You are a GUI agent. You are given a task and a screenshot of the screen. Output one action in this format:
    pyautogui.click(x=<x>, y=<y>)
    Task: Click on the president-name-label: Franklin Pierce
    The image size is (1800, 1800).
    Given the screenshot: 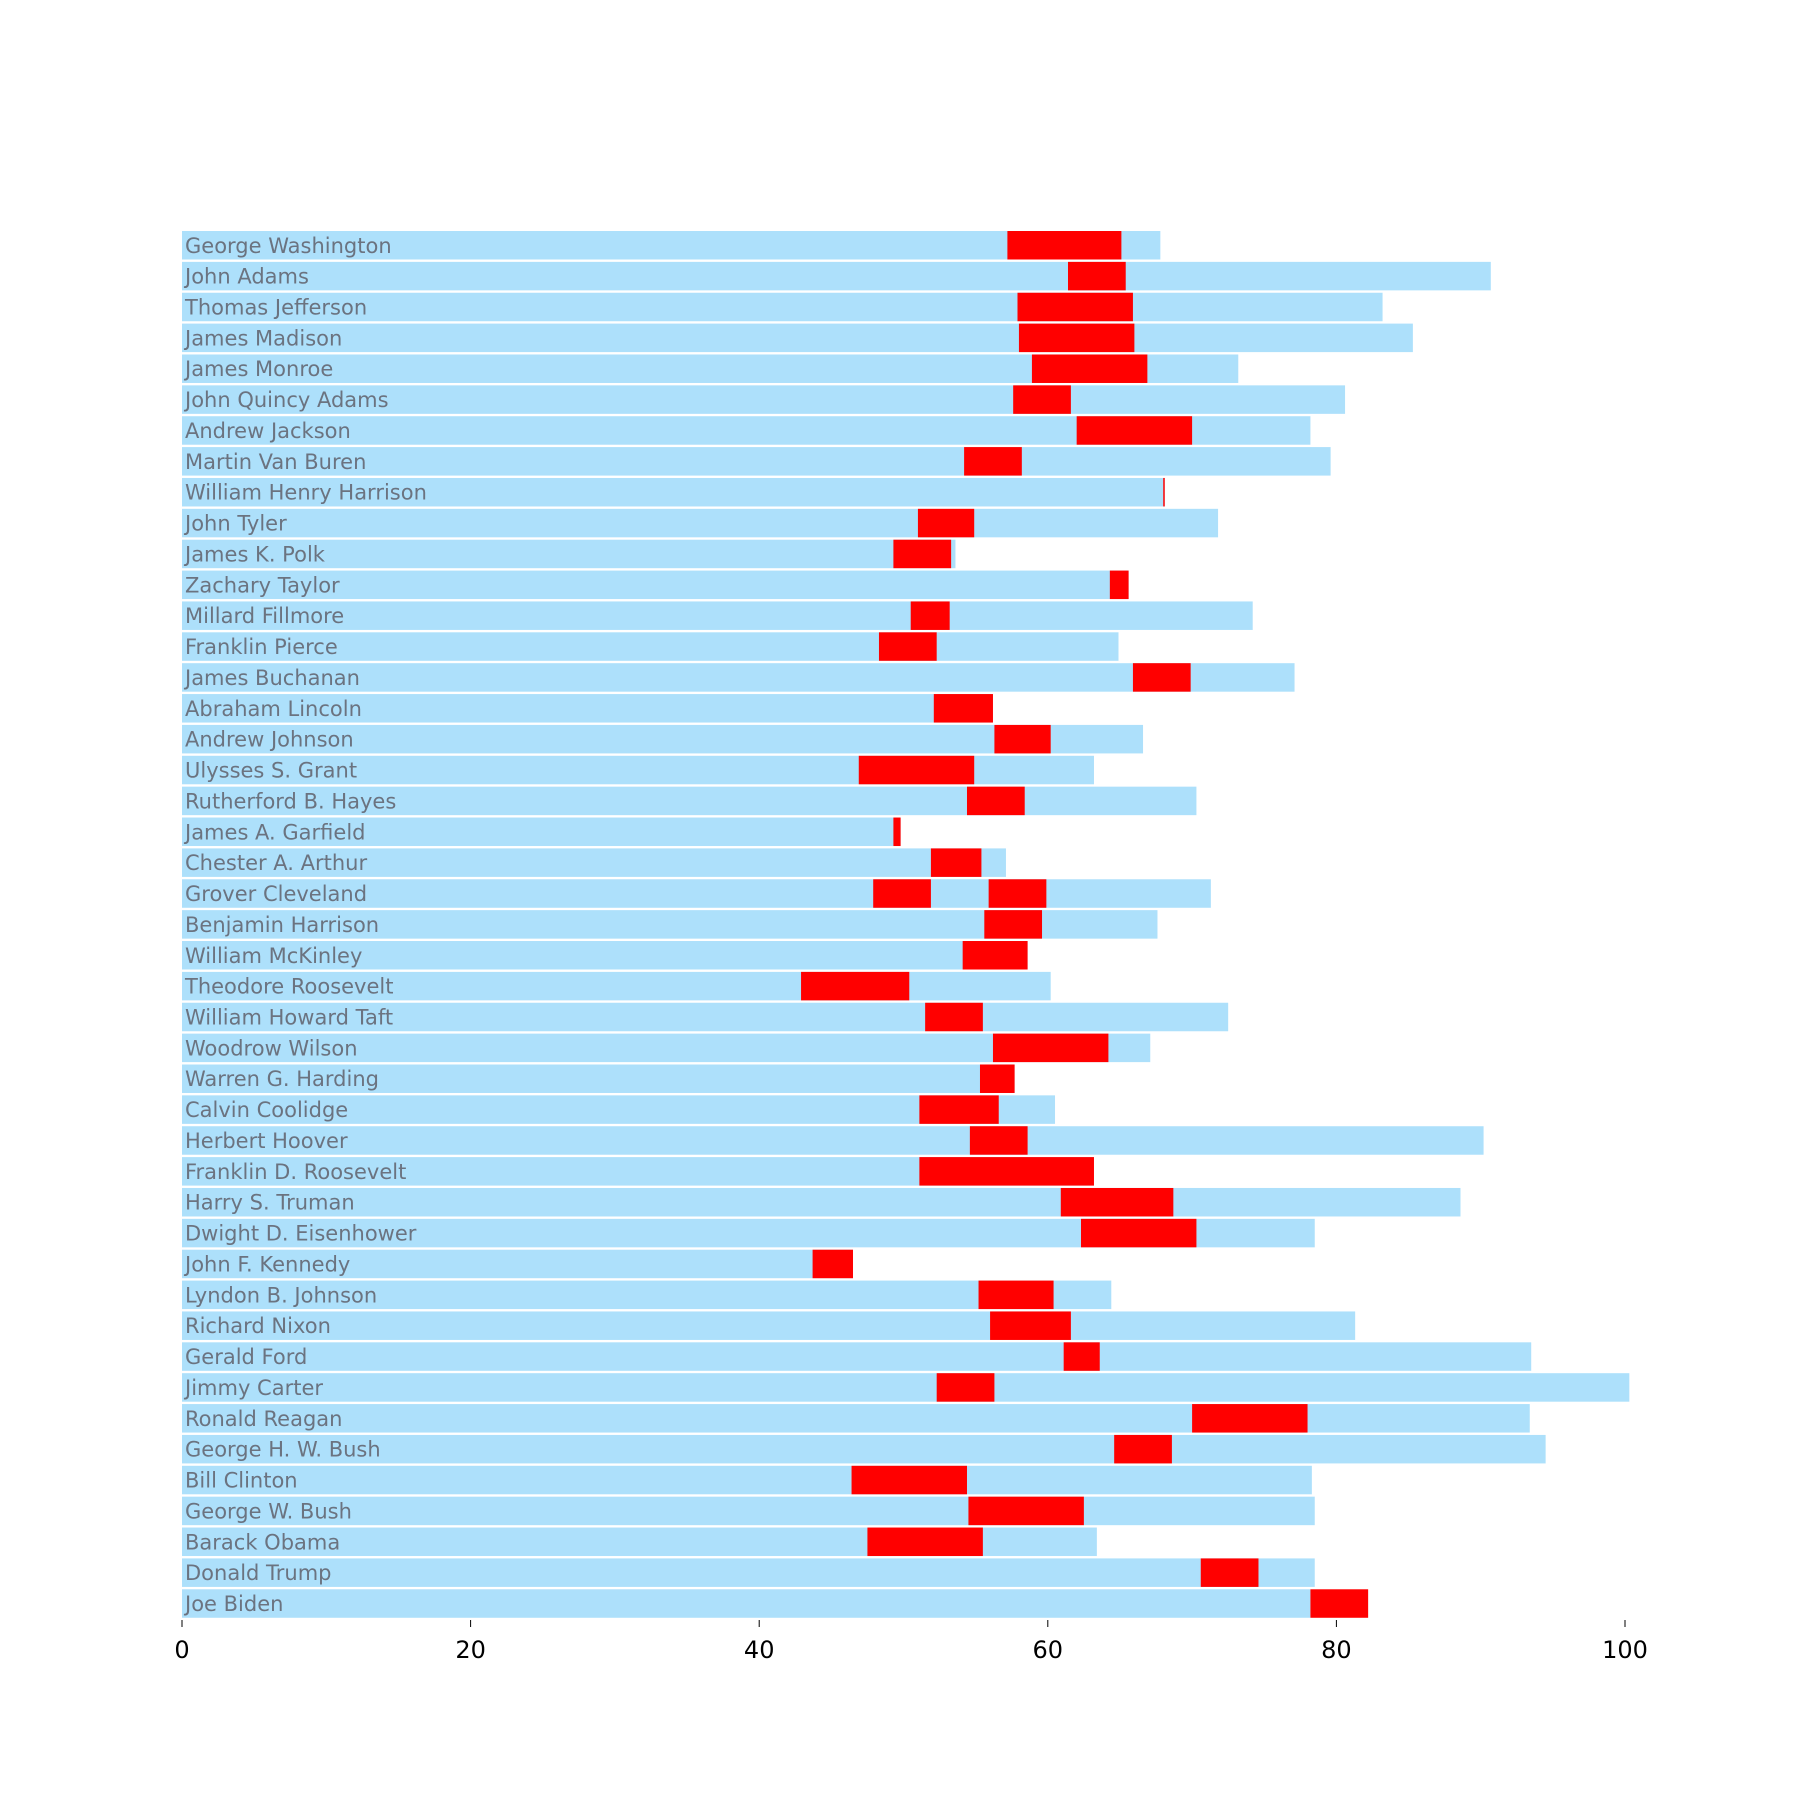 What is the action you would take?
    pyautogui.click(x=261, y=647)
    